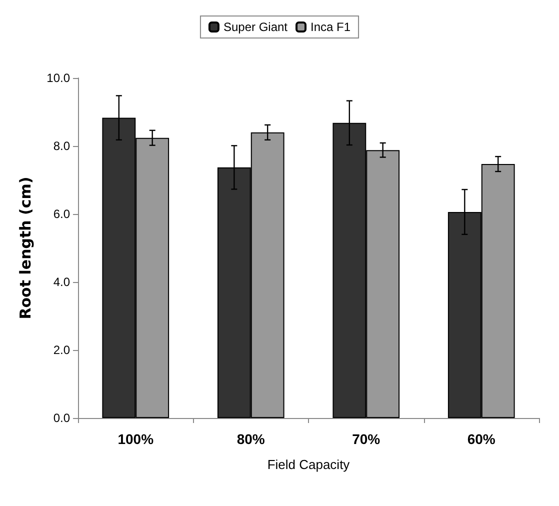 The height and width of the screenshot is (506, 559). What do you see at coordinates (58, 78) in the screenshot?
I see `y-tick-label: 10.0` at bounding box center [58, 78].